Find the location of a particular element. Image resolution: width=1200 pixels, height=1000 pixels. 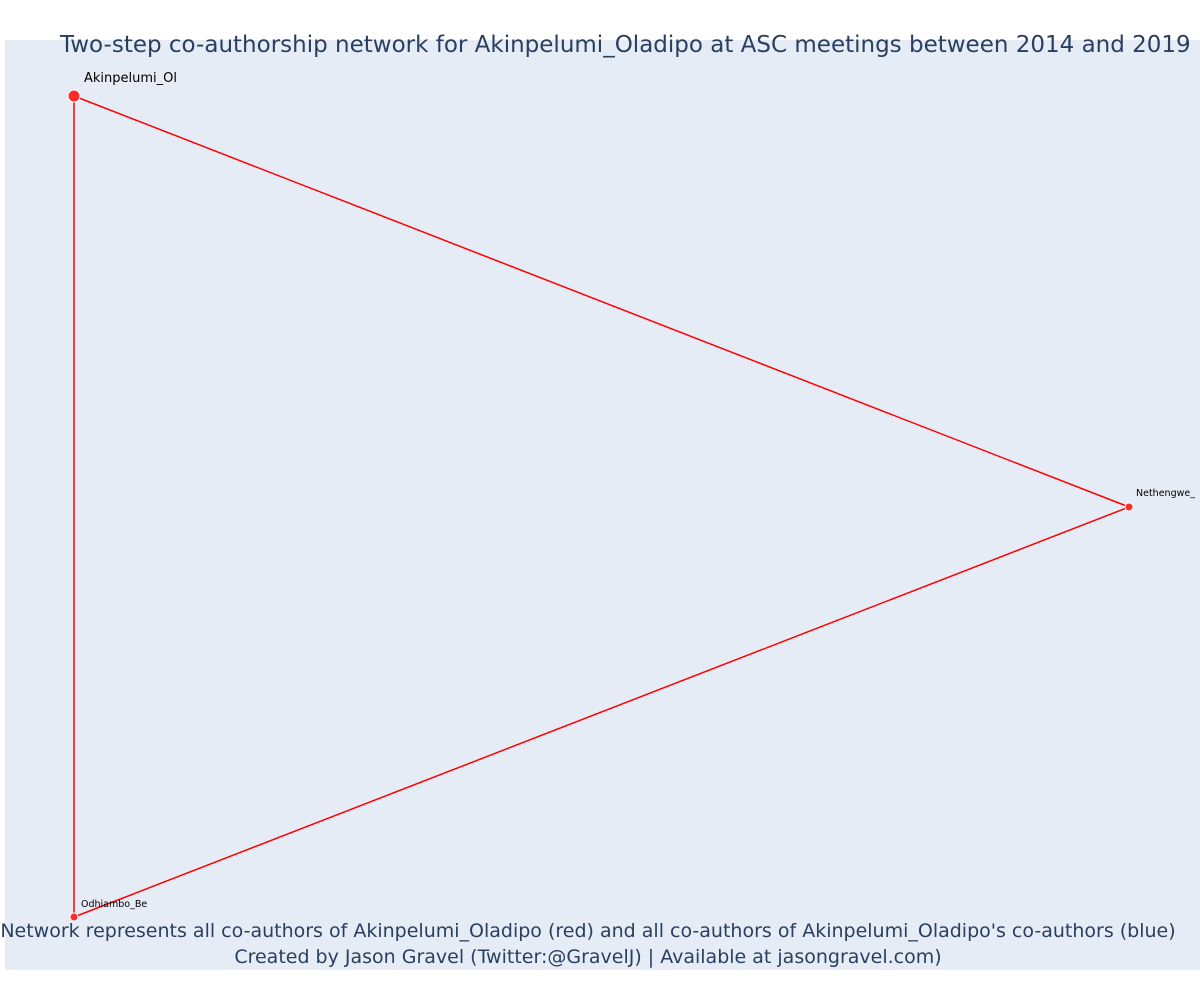

node-odhiambo is located at coordinates (74, 917).